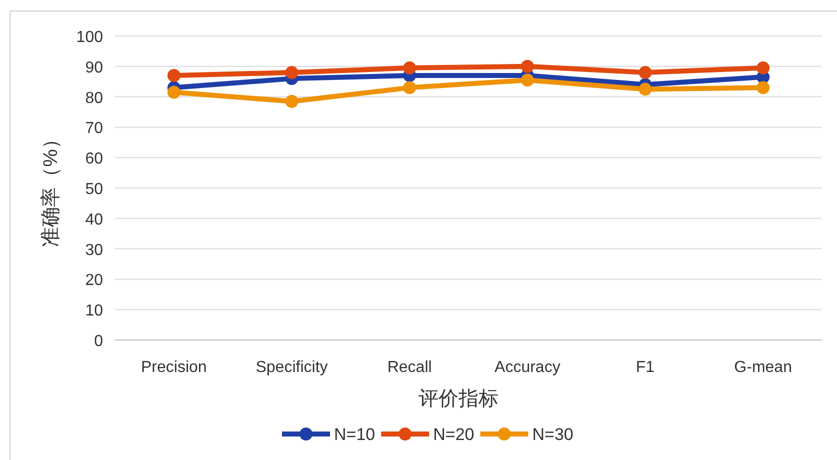  I want to click on x-tick-label: G-mean, so click(763, 367).